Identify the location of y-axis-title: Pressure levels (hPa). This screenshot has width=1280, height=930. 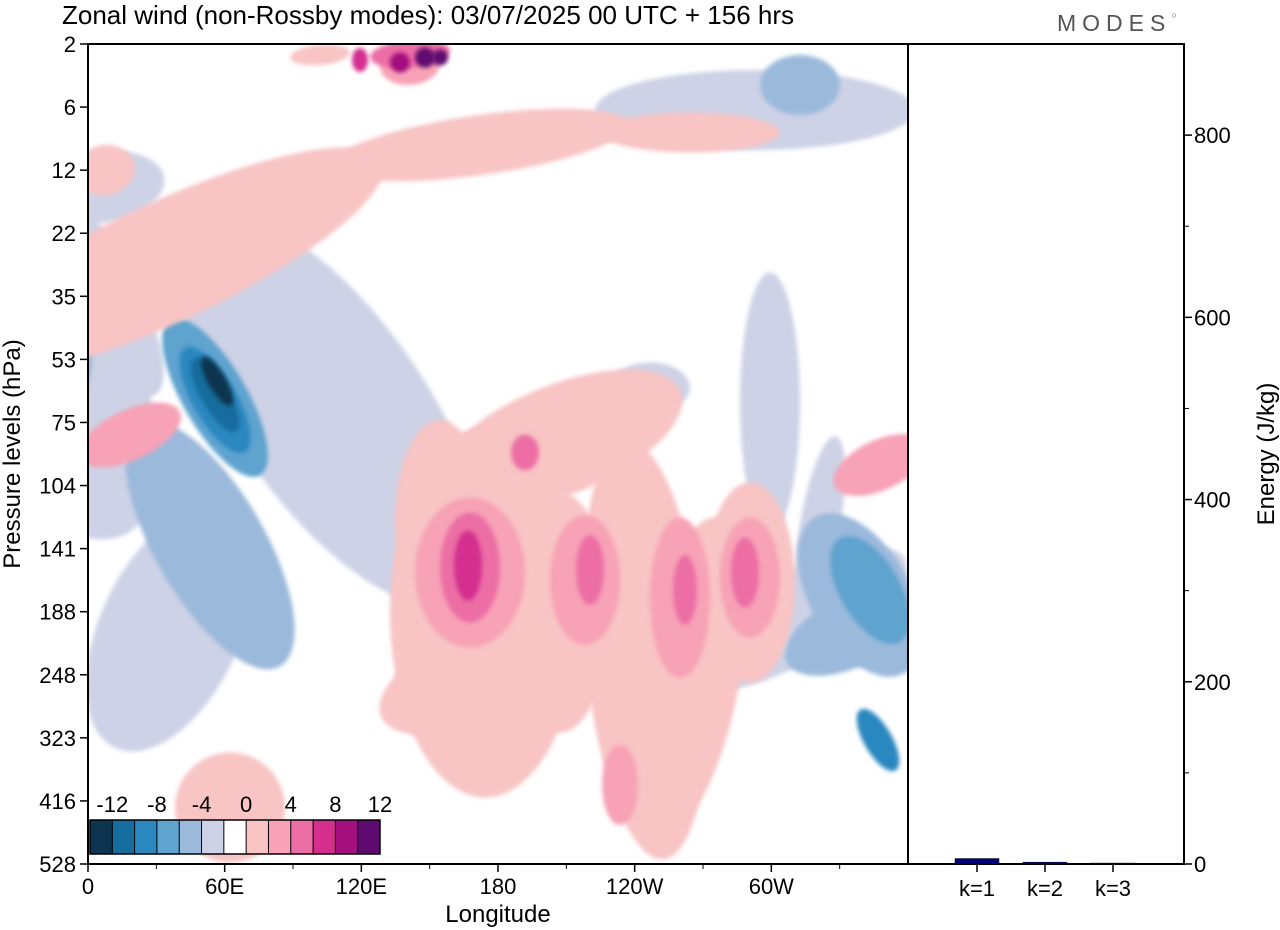
(13, 453).